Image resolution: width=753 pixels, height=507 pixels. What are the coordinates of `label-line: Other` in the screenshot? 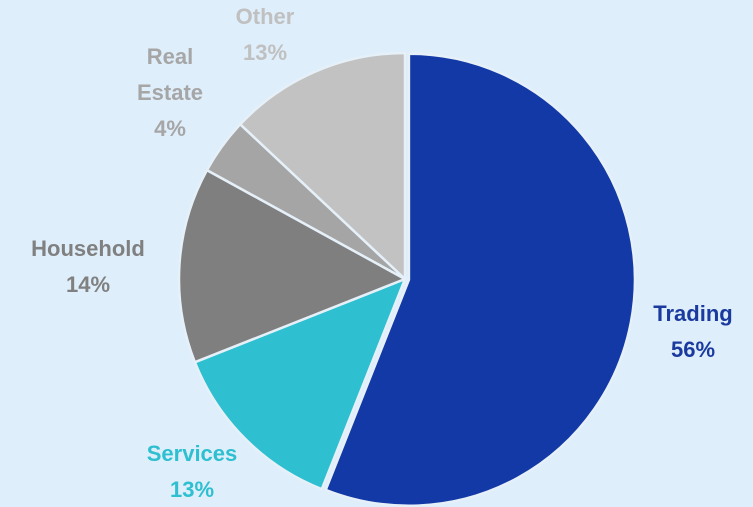 It's located at (265, 16).